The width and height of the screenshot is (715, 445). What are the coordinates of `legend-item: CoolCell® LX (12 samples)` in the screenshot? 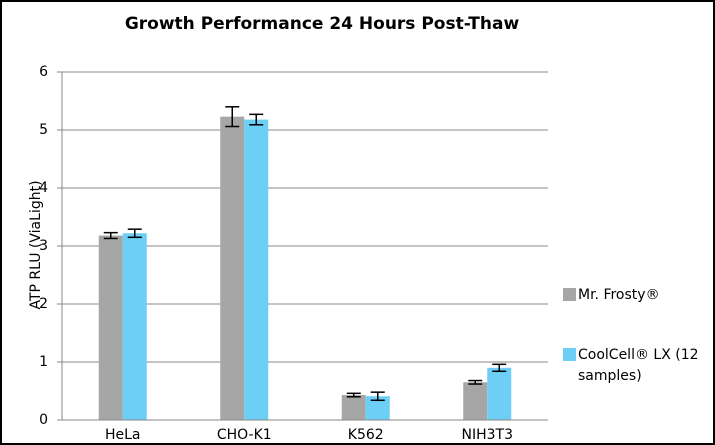 It's located at (635, 366).